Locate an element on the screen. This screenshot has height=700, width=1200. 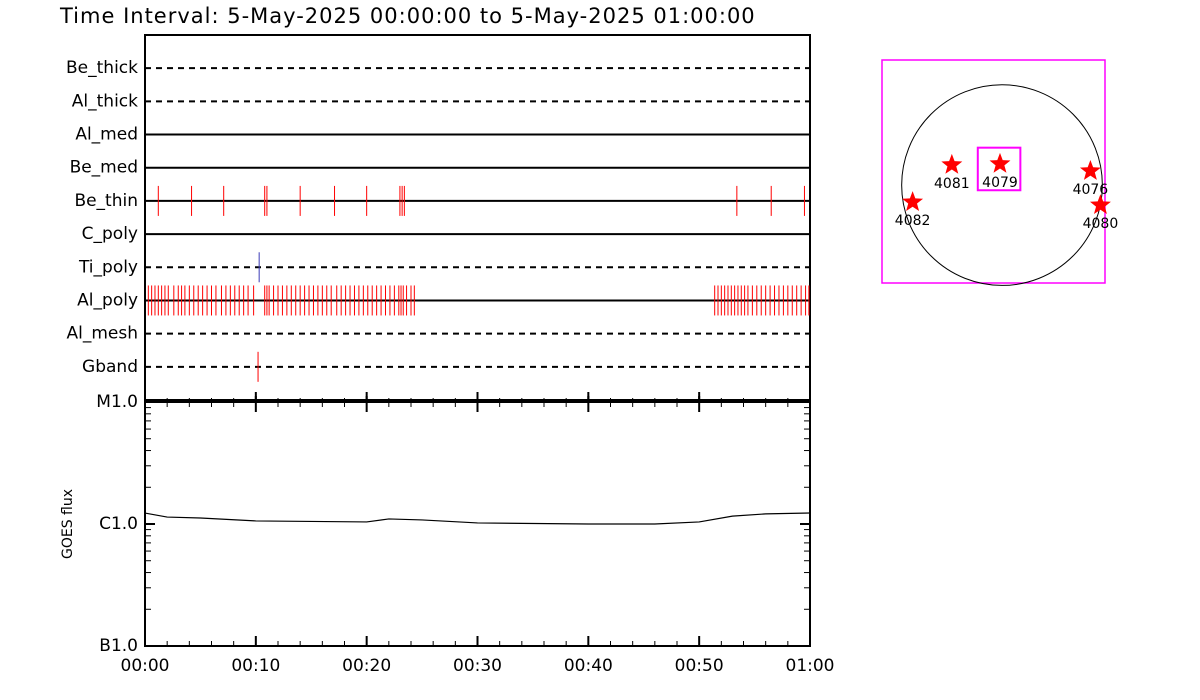
row-label: Ti_poly is located at coordinates (108, 267).